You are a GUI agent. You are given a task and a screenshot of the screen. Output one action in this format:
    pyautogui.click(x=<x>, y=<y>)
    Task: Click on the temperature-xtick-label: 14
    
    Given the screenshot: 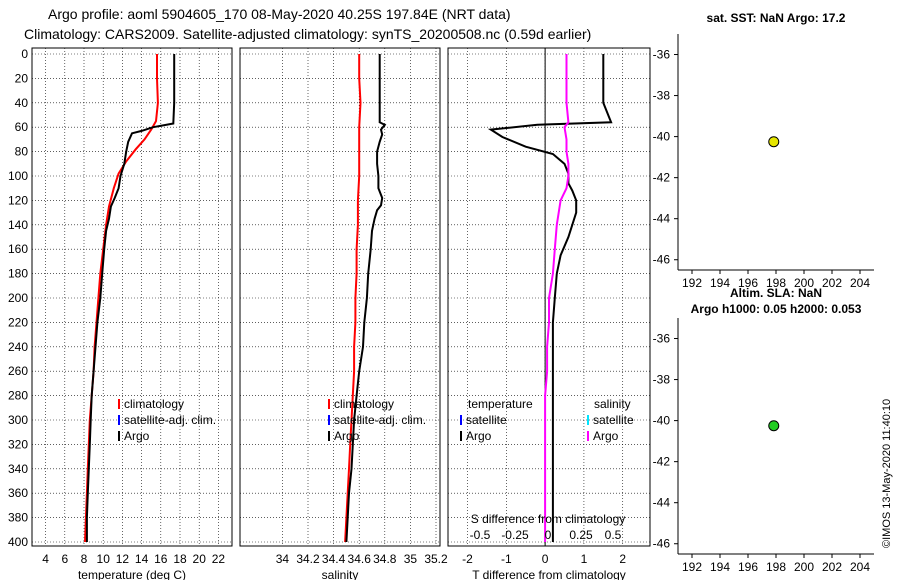 What is the action you would take?
    pyautogui.click(x=142, y=559)
    